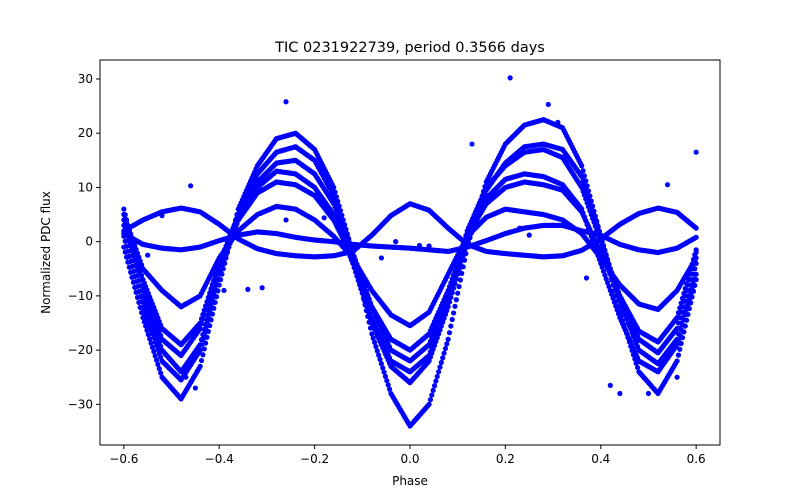  What do you see at coordinates (600, 459) in the screenshot?
I see `x-tick-label: 0.4` at bounding box center [600, 459].